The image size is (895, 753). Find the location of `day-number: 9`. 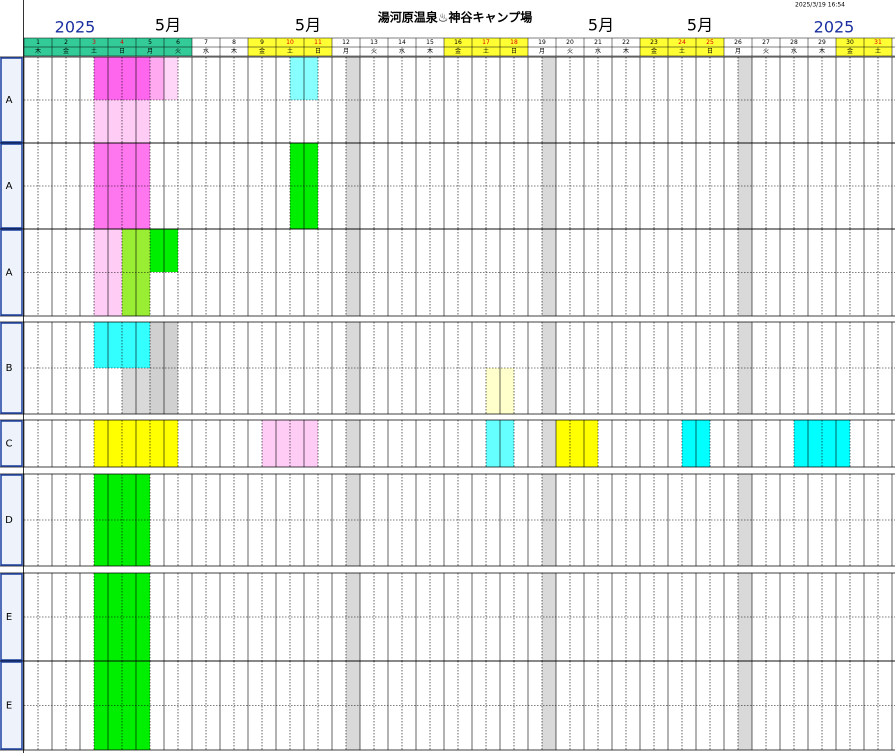

day-number: 9 is located at coordinates (262, 42).